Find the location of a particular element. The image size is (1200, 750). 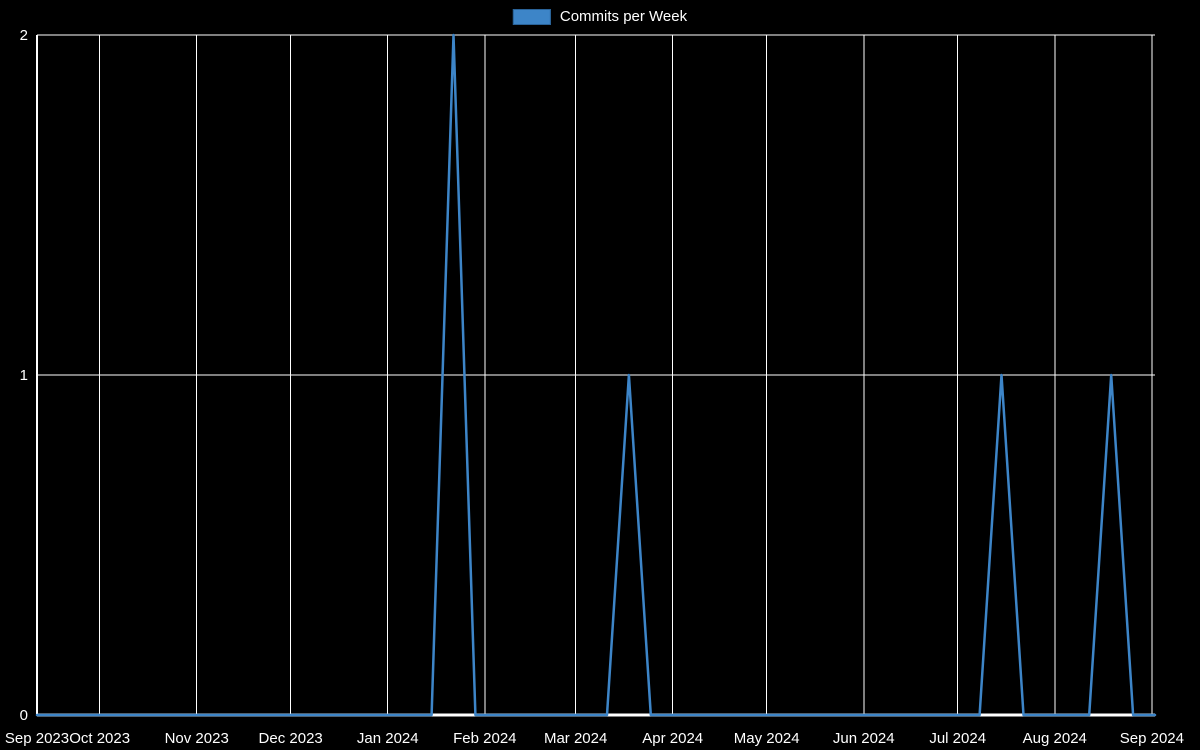

svg-text: Jul 2024 is located at coordinates (957, 738).